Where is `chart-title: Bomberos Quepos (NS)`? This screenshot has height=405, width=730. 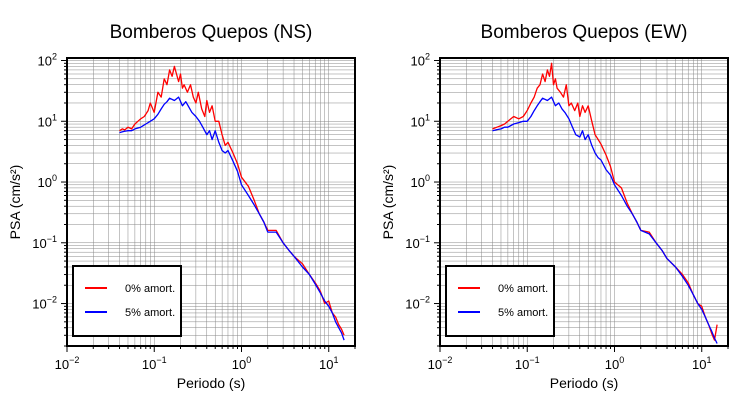 chart-title: Bomberos Quepos (NS) is located at coordinates (211, 32).